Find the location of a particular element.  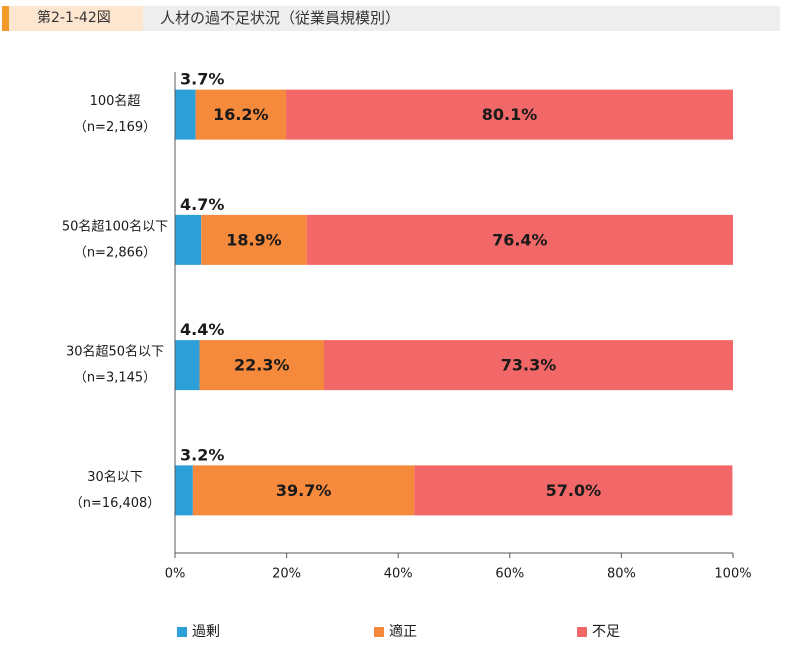

data-label-series-2-category-3: 22.3% is located at coordinates (262, 365).